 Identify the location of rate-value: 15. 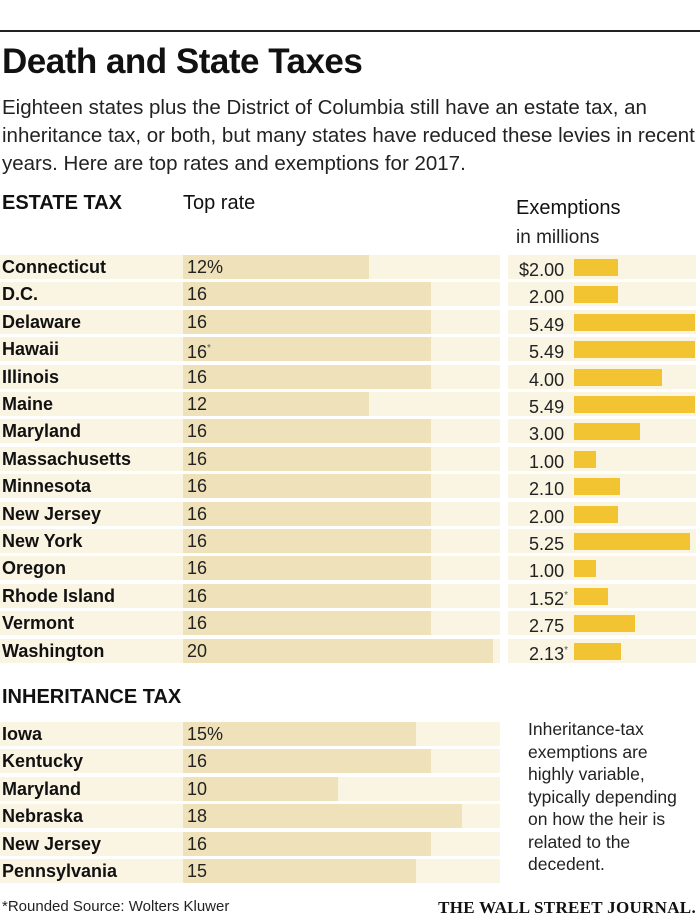
(197, 871).